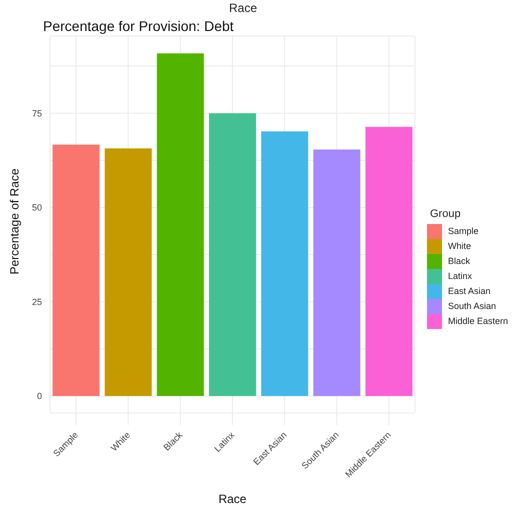  Describe the element at coordinates (14, 221) in the screenshot. I see `y-axis-title: Percentage of Race` at that location.